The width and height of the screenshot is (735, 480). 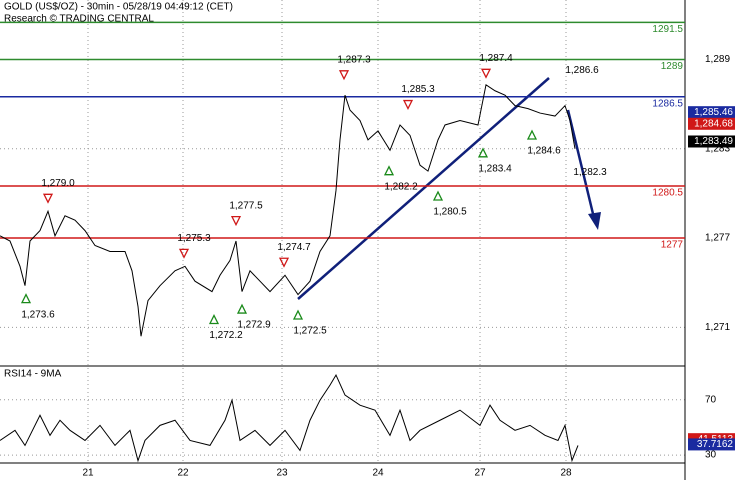 I want to click on x-tick-label: 21, so click(x=88, y=473).